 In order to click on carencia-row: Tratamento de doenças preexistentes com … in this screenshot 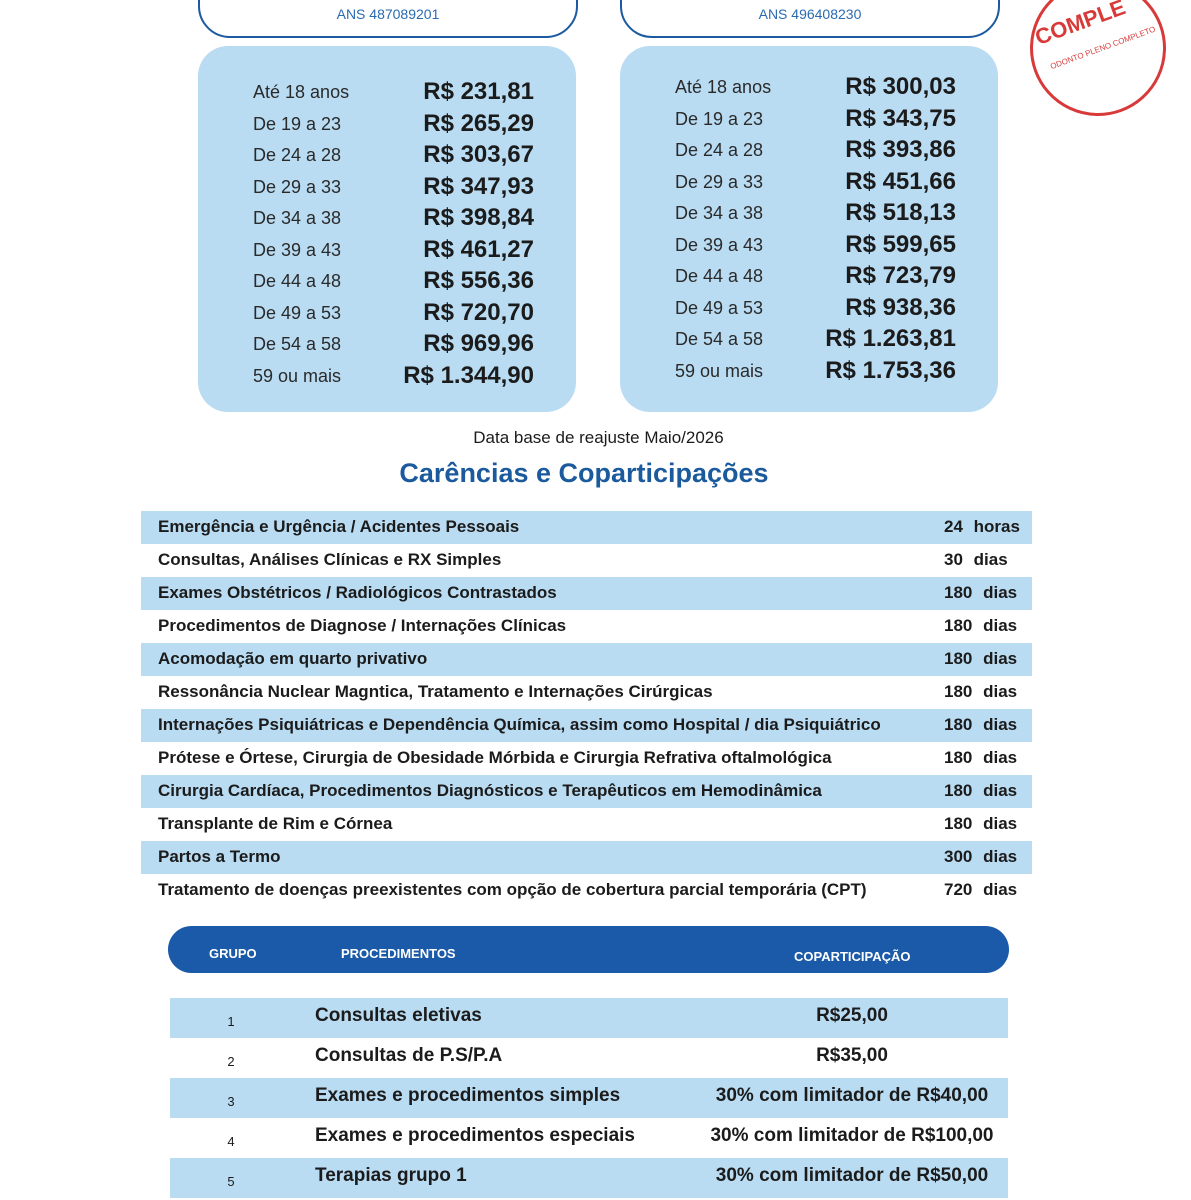, I will do `click(586, 890)`.